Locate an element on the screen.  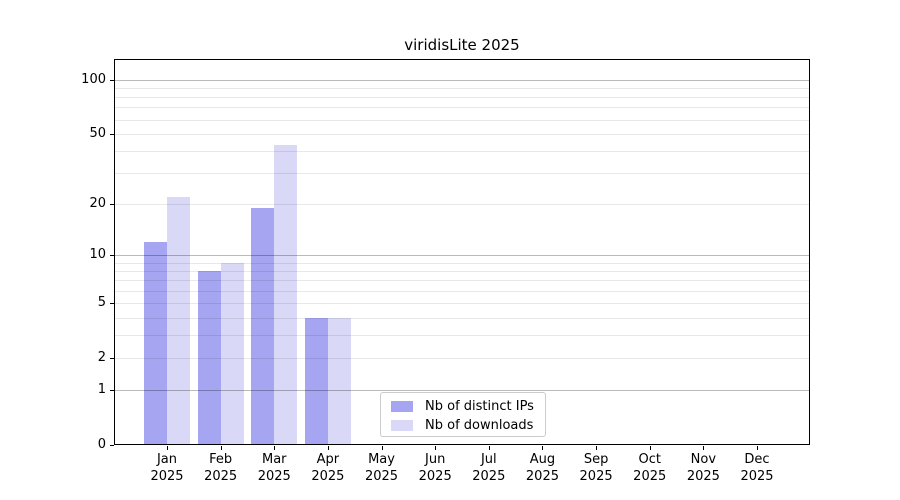
legend-item-downloads: Nb of downloads is located at coordinates (463, 425).